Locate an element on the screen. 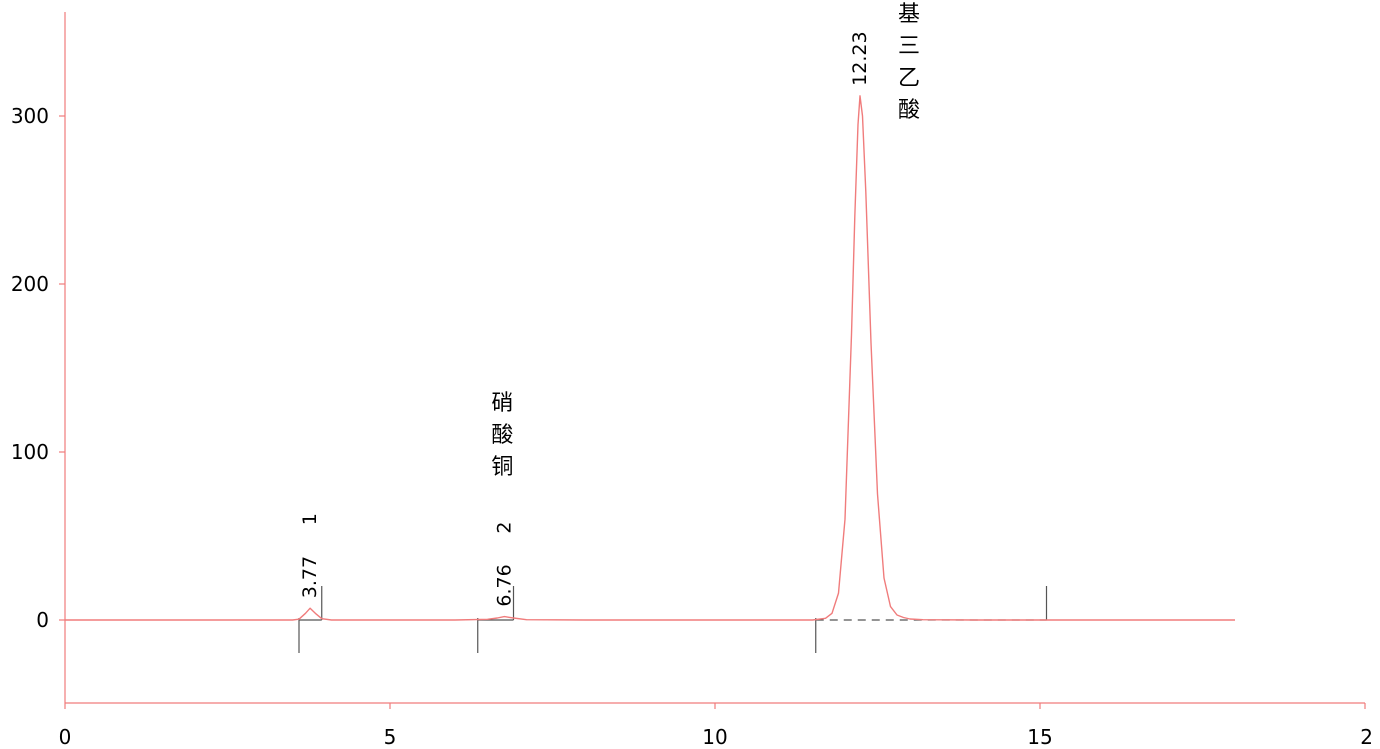  x-tick-label: 0 is located at coordinates (65, 737).